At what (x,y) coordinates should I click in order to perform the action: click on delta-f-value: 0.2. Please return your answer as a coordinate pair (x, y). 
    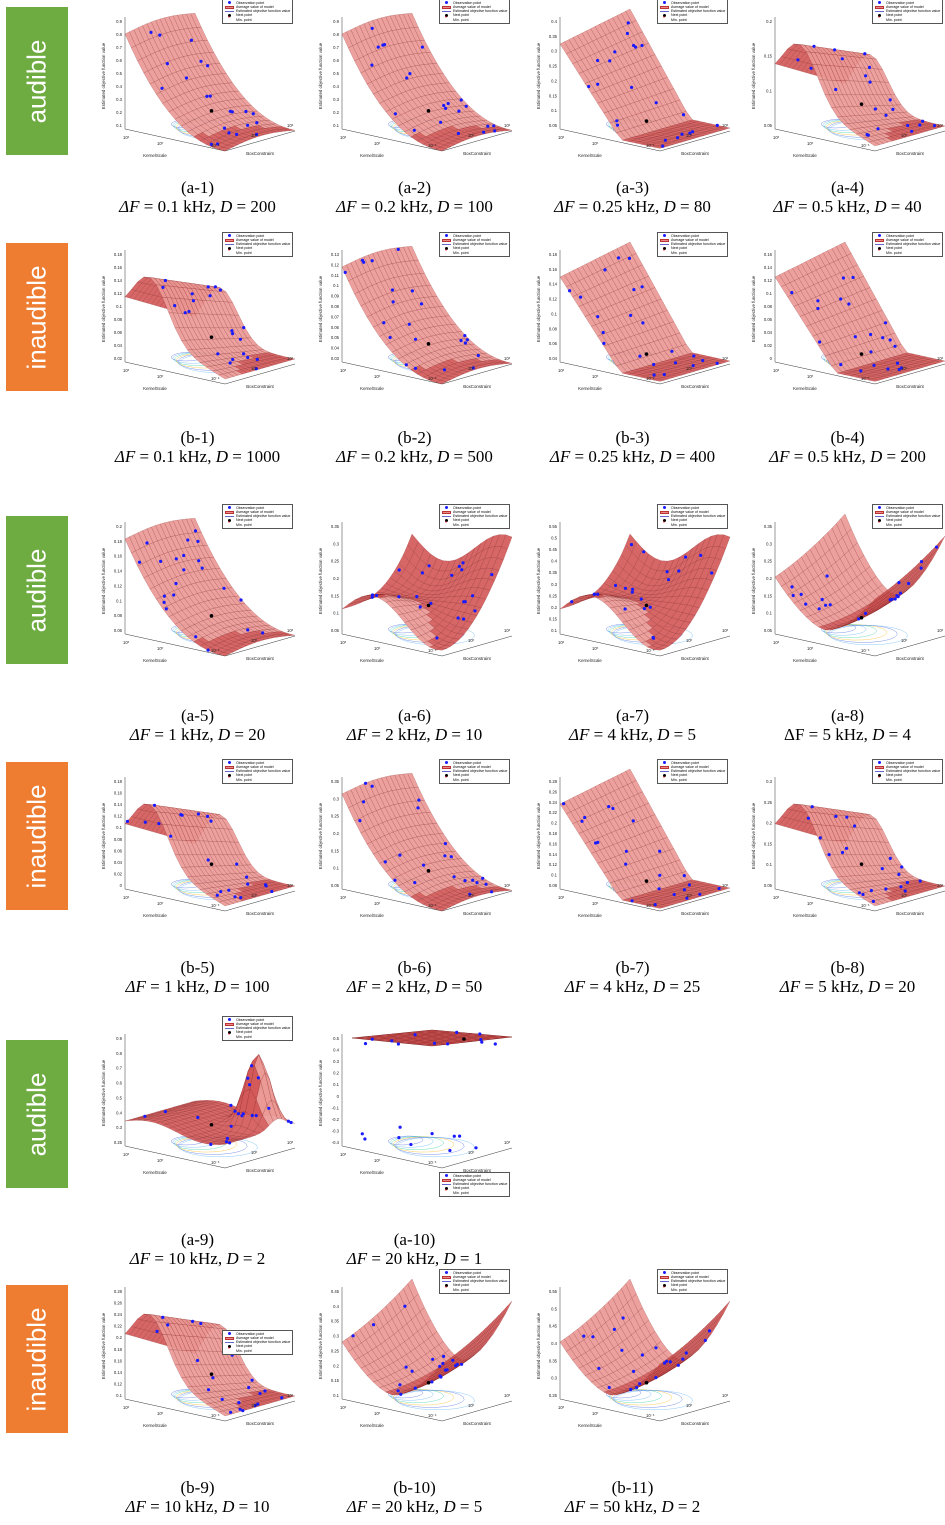
    Looking at the image, I should click on (385, 456).